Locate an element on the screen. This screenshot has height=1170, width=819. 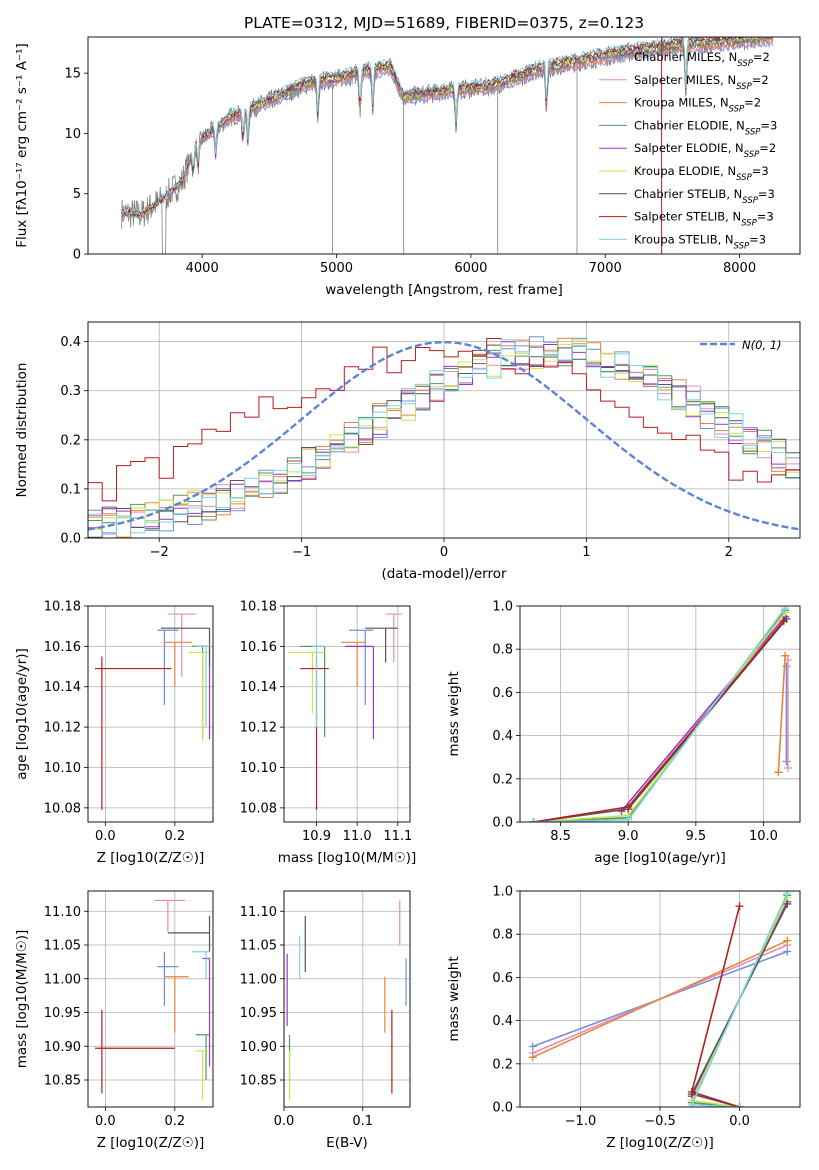
x-tick-label: 5000 is located at coordinates (336, 268).